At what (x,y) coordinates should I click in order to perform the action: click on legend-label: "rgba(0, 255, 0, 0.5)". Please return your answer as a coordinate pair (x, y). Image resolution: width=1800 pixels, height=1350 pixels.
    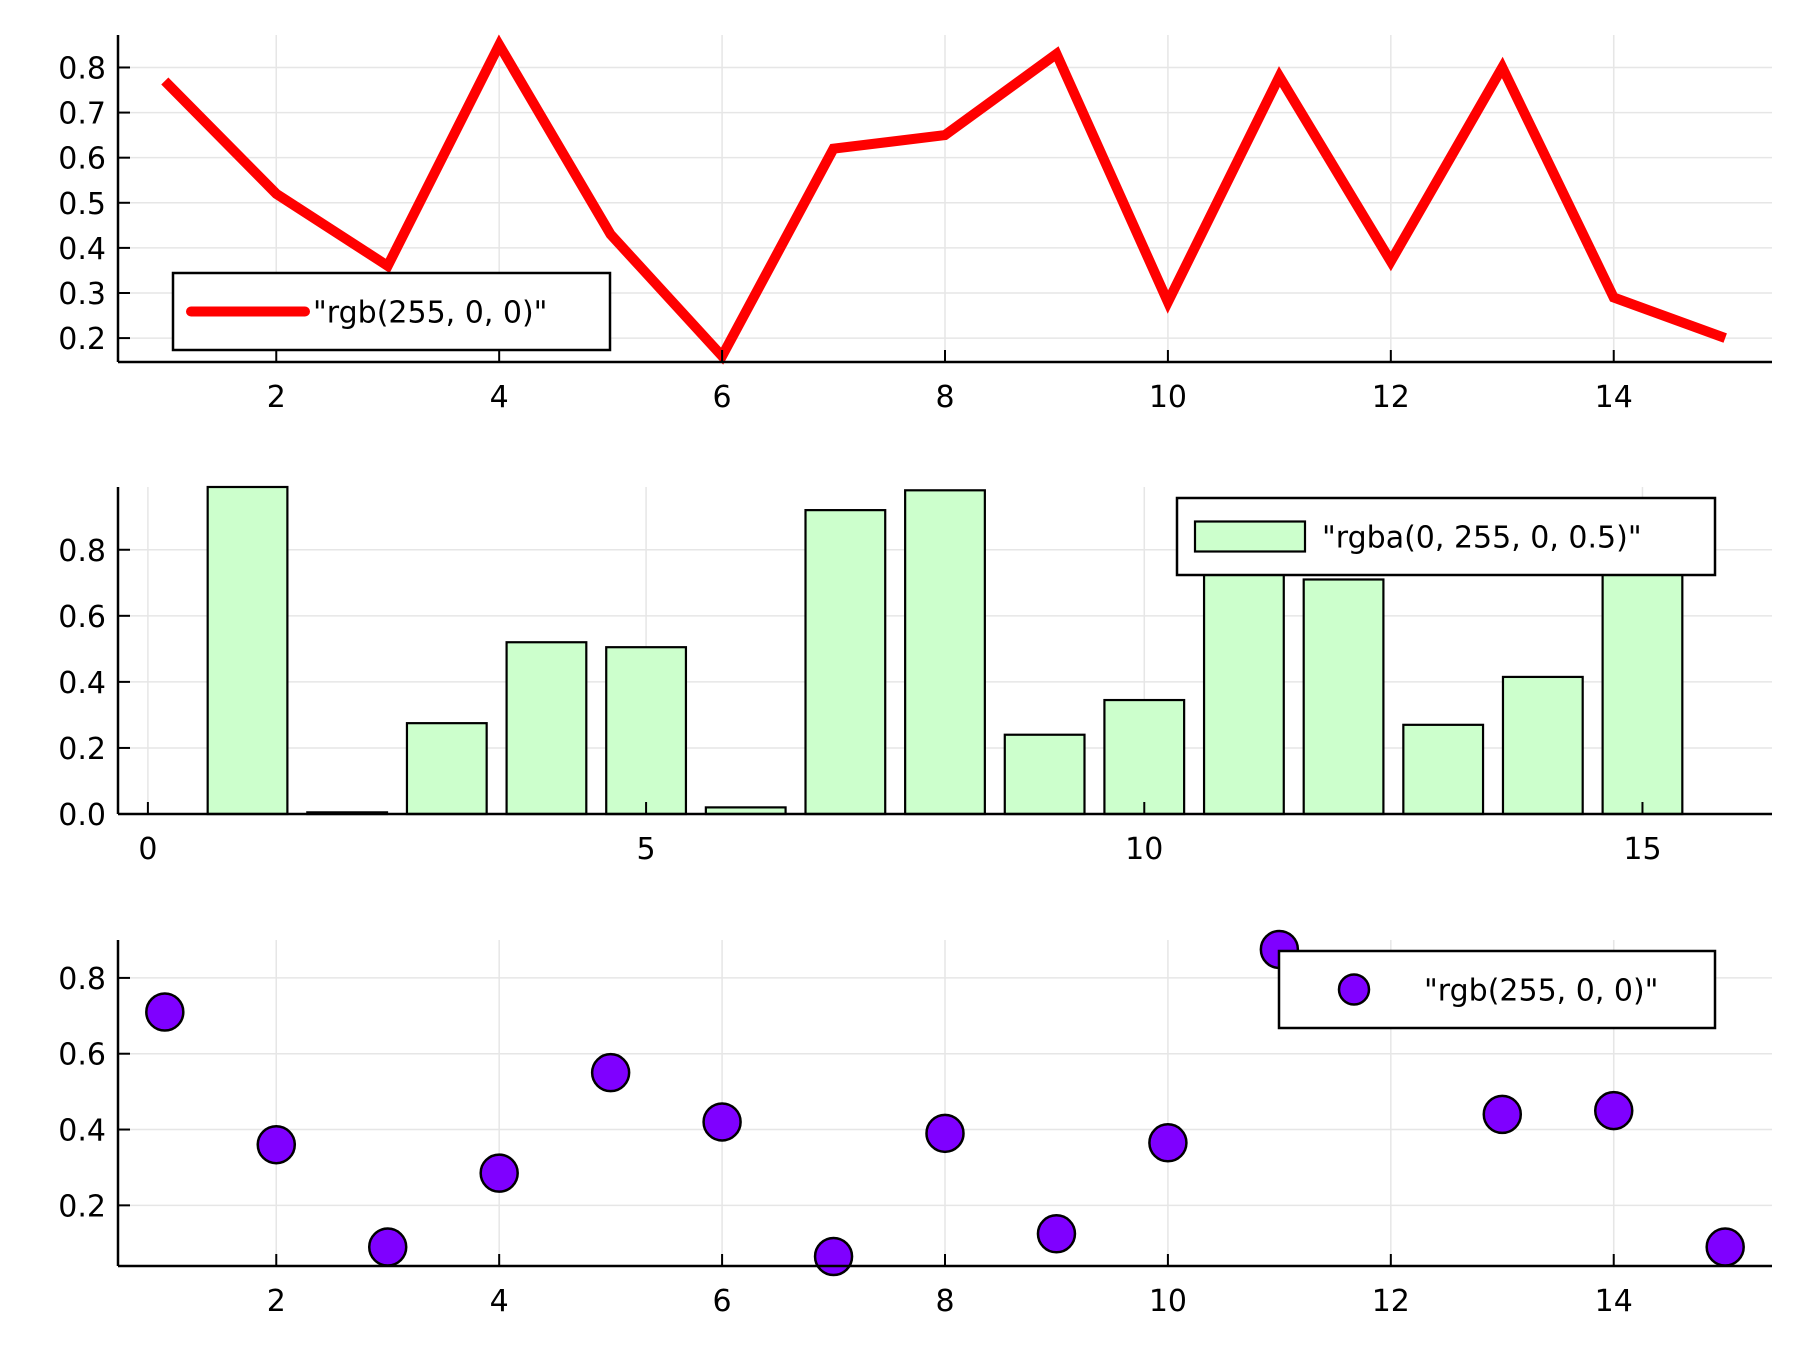
    Looking at the image, I should click on (1482, 538).